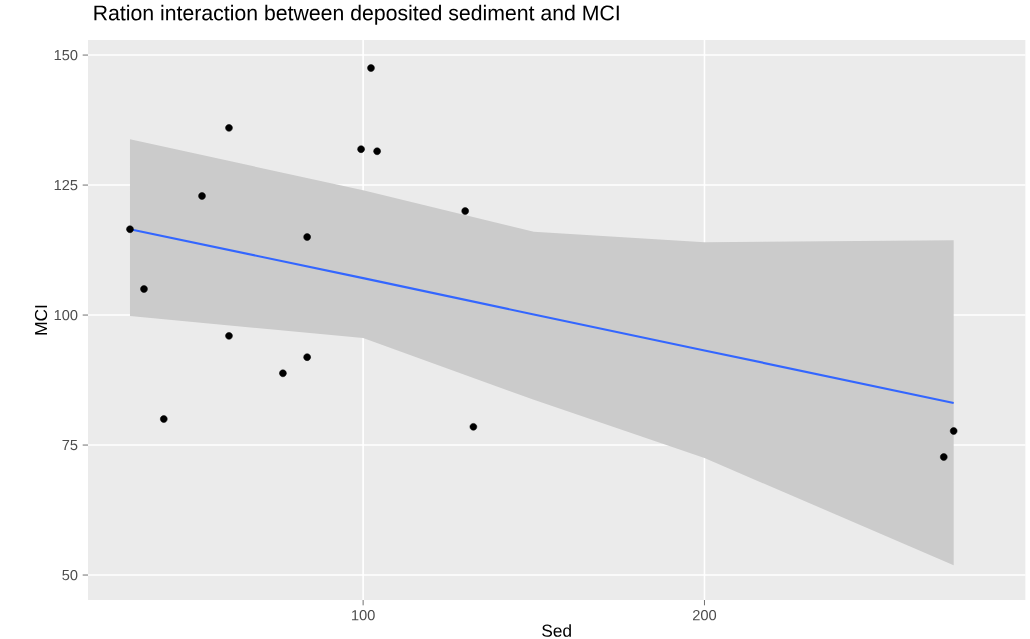 Image resolution: width=1030 pixels, height=639 pixels. Describe the element at coordinates (66, 55) in the screenshot. I see `y-tick-label: 150` at that location.